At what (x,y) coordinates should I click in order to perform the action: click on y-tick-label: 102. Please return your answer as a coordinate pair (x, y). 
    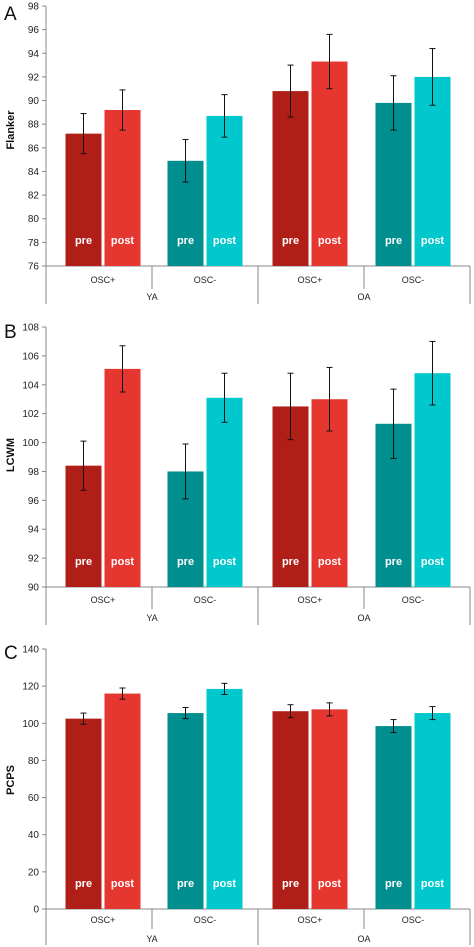
    Looking at the image, I should click on (30, 414).